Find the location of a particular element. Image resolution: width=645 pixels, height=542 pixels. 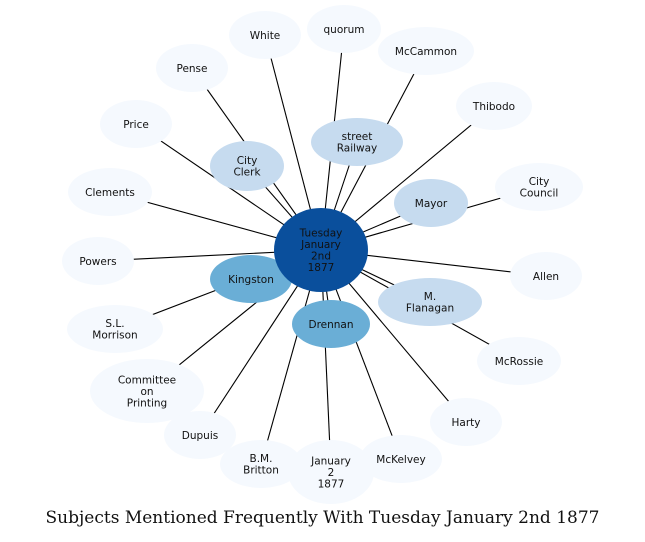

node-sl-morrison-label-line: Morrison is located at coordinates (114, 336).